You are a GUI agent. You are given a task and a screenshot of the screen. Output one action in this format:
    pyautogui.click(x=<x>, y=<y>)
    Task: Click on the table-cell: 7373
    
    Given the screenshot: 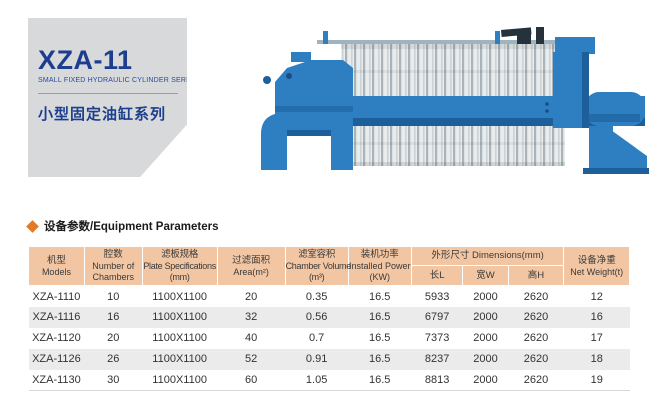 What is the action you would take?
    pyautogui.click(x=437, y=338)
    